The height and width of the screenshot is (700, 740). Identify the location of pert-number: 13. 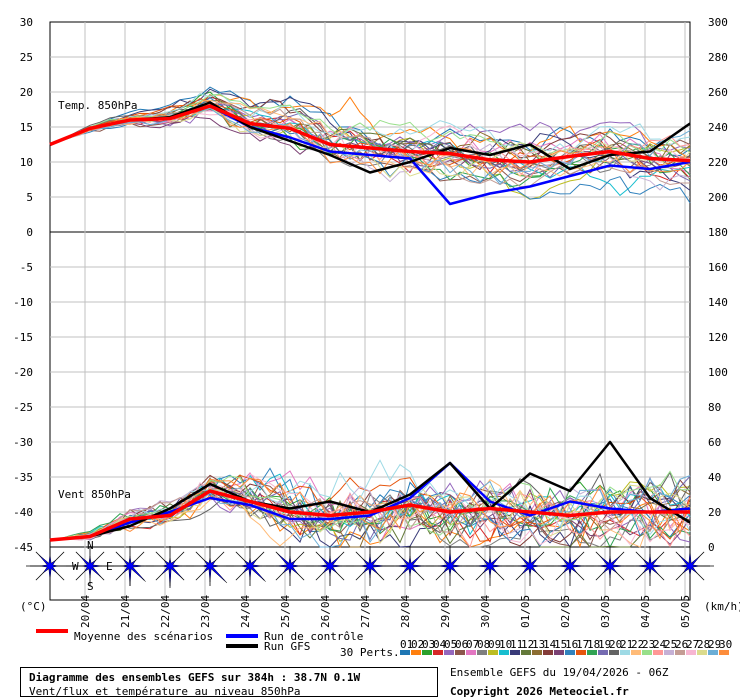
(538, 644).